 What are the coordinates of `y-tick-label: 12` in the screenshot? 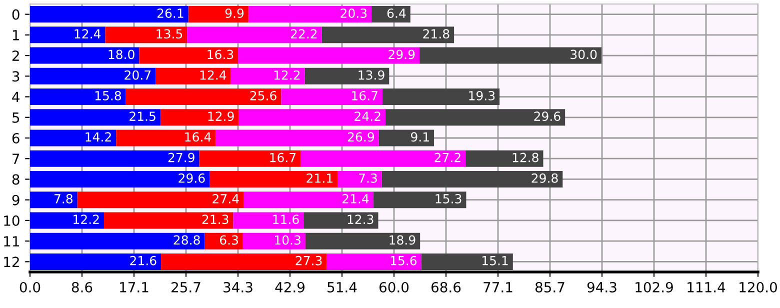 It's located at (11, 261).